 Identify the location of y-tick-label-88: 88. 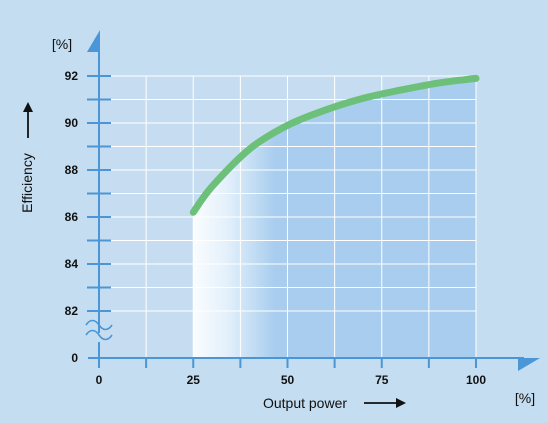
(72, 170).